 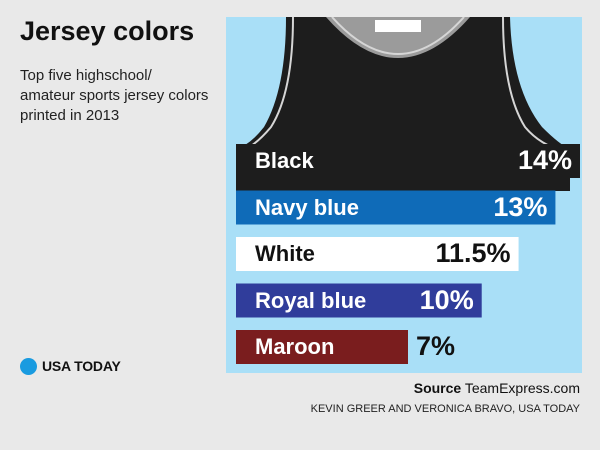 I want to click on bar-value-label: 10%, so click(x=446, y=299).